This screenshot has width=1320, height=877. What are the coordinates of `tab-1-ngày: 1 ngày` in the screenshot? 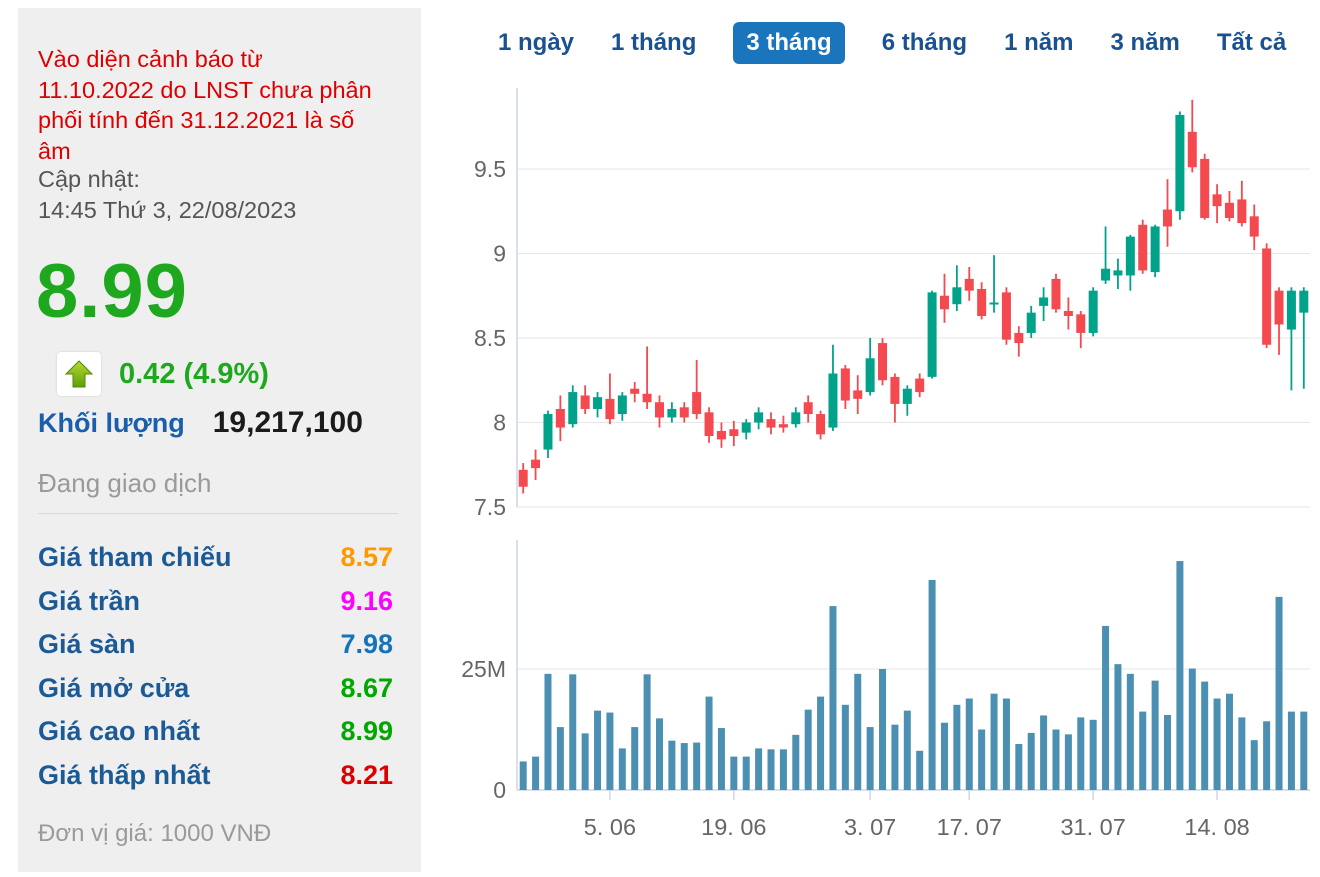 It's located at (536, 42).